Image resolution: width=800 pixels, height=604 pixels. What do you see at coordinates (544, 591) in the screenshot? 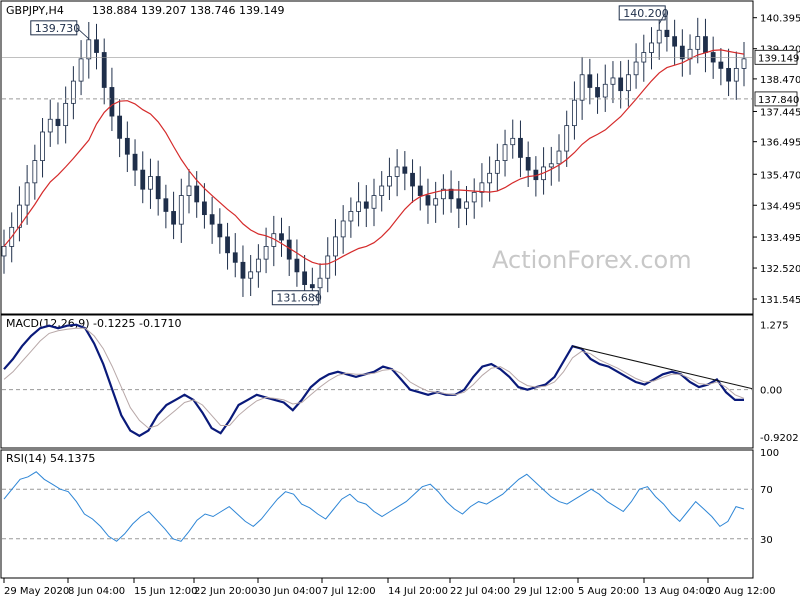
I see `time-tick-label: 29 Jul 12:00` at bounding box center [544, 591].